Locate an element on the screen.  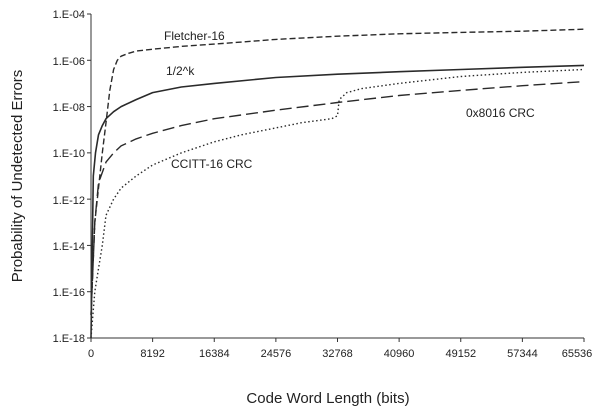
y-tick-label: 1.E-14 is located at coordinates (69, 247).